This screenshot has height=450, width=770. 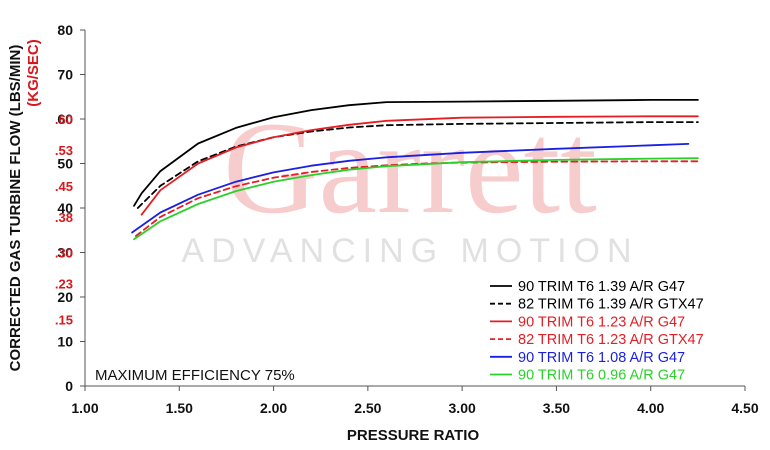 What do you see at coordinates (64, 319) in the screenshot?
I see `y2-tick-label: .15` at bounding box center [64, 319].